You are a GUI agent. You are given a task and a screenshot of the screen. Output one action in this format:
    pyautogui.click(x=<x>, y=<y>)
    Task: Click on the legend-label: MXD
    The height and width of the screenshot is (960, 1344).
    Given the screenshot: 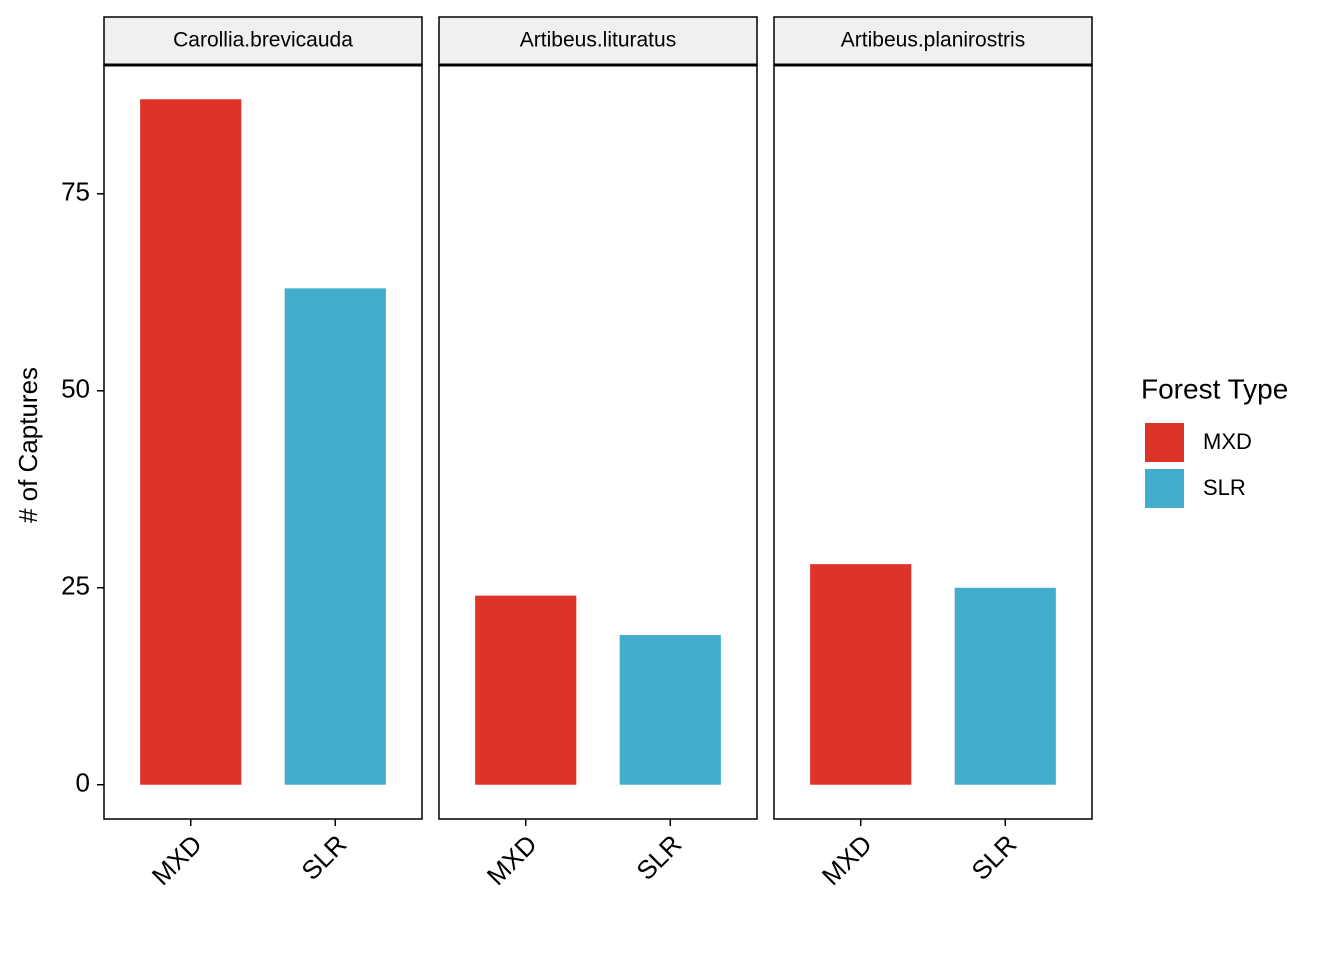 What is the action you would take?
    pyautogui.click(x=1227, y=441)
    